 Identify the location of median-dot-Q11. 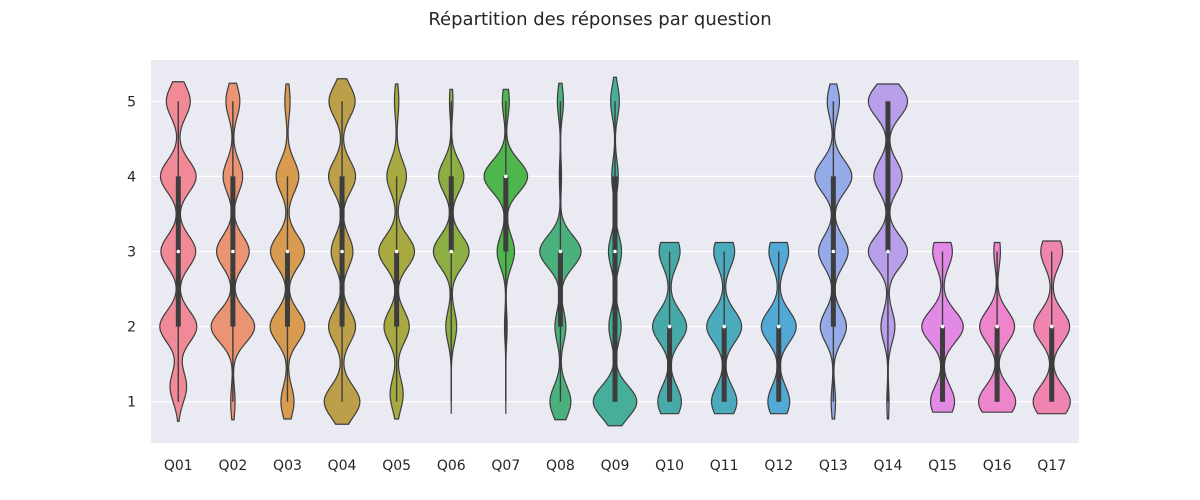
(724, 326).